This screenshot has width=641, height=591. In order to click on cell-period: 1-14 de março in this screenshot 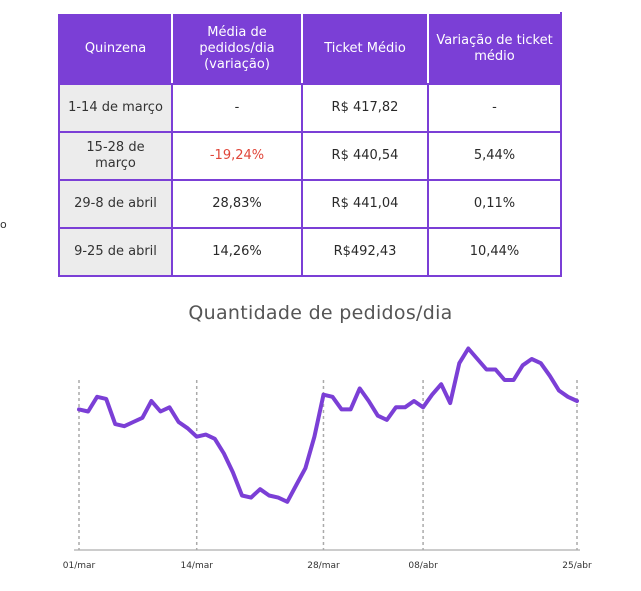, I will do `click(115, 108)`.